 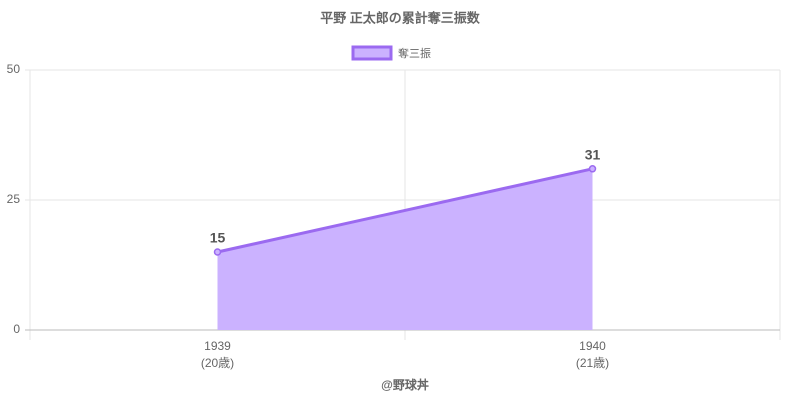 What do you see at coordinates (592, 346) in the screenshot?
I see `x-tick-label: 1940` at bounding box center [592, 346].